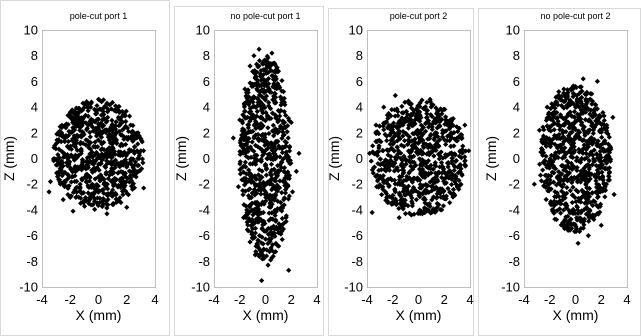 The image size is (641, 336). I want to click on x-tick-label: 4, so click(316, 299).